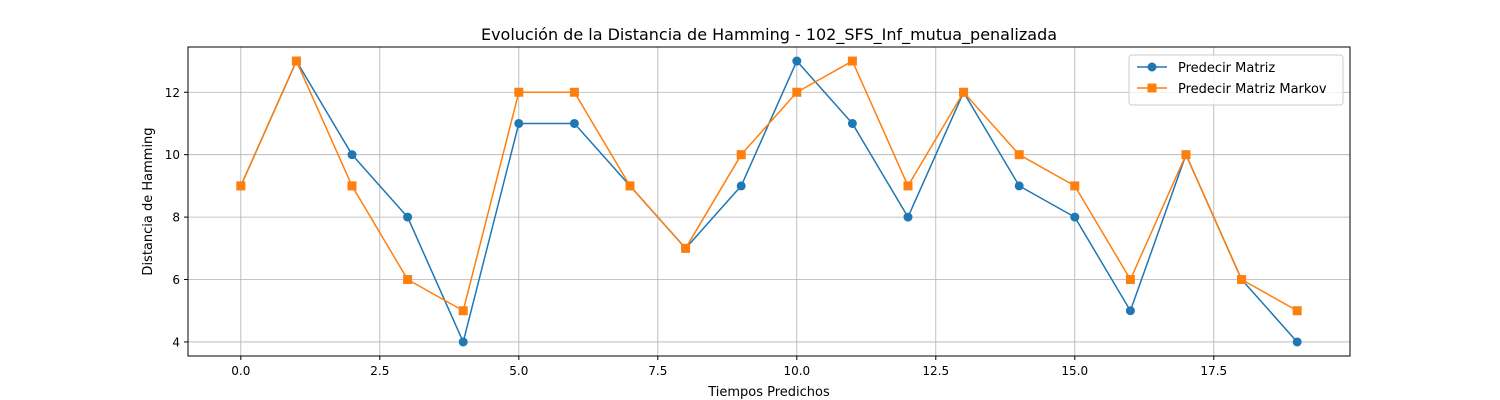 The width and height of the screenshot is (1500, 400). What do you see at coordinates (1152, 67) in the screenshot?
I see `legend-marker-predecir-matriz` at bounding box center [1152, 67].